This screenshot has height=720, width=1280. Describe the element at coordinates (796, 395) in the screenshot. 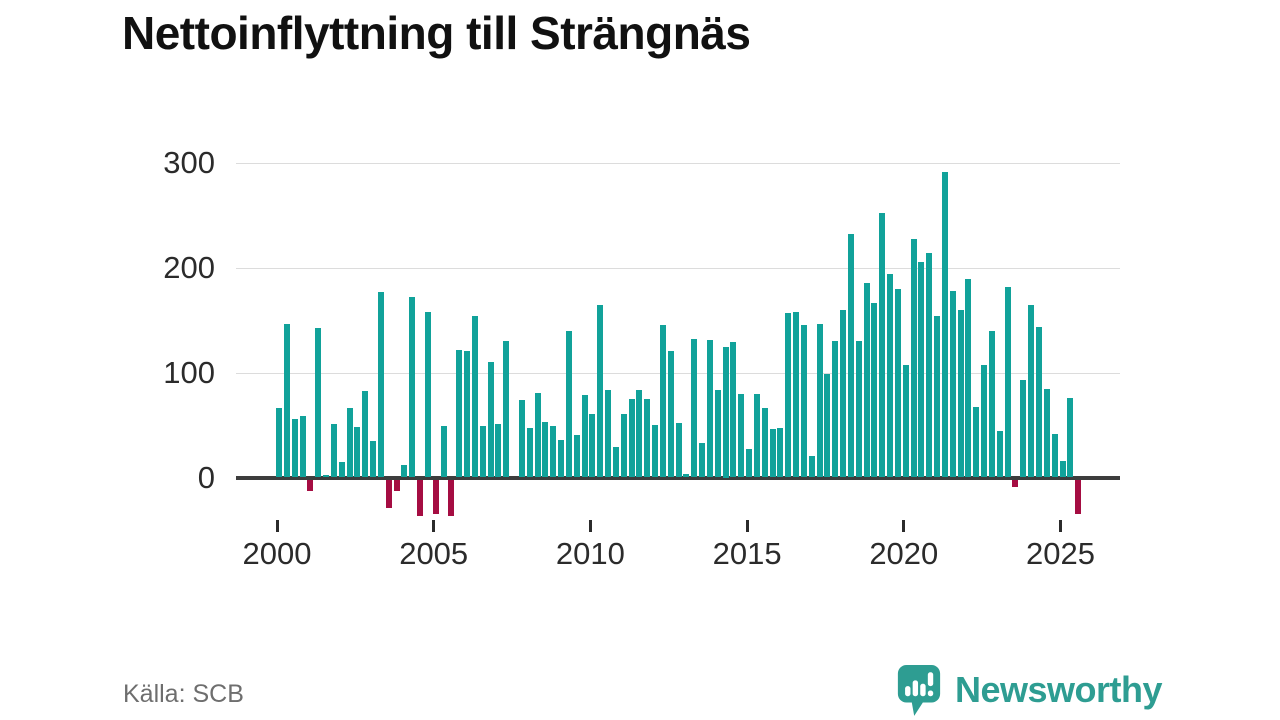

I see `bar-2016-Q3` at that location.